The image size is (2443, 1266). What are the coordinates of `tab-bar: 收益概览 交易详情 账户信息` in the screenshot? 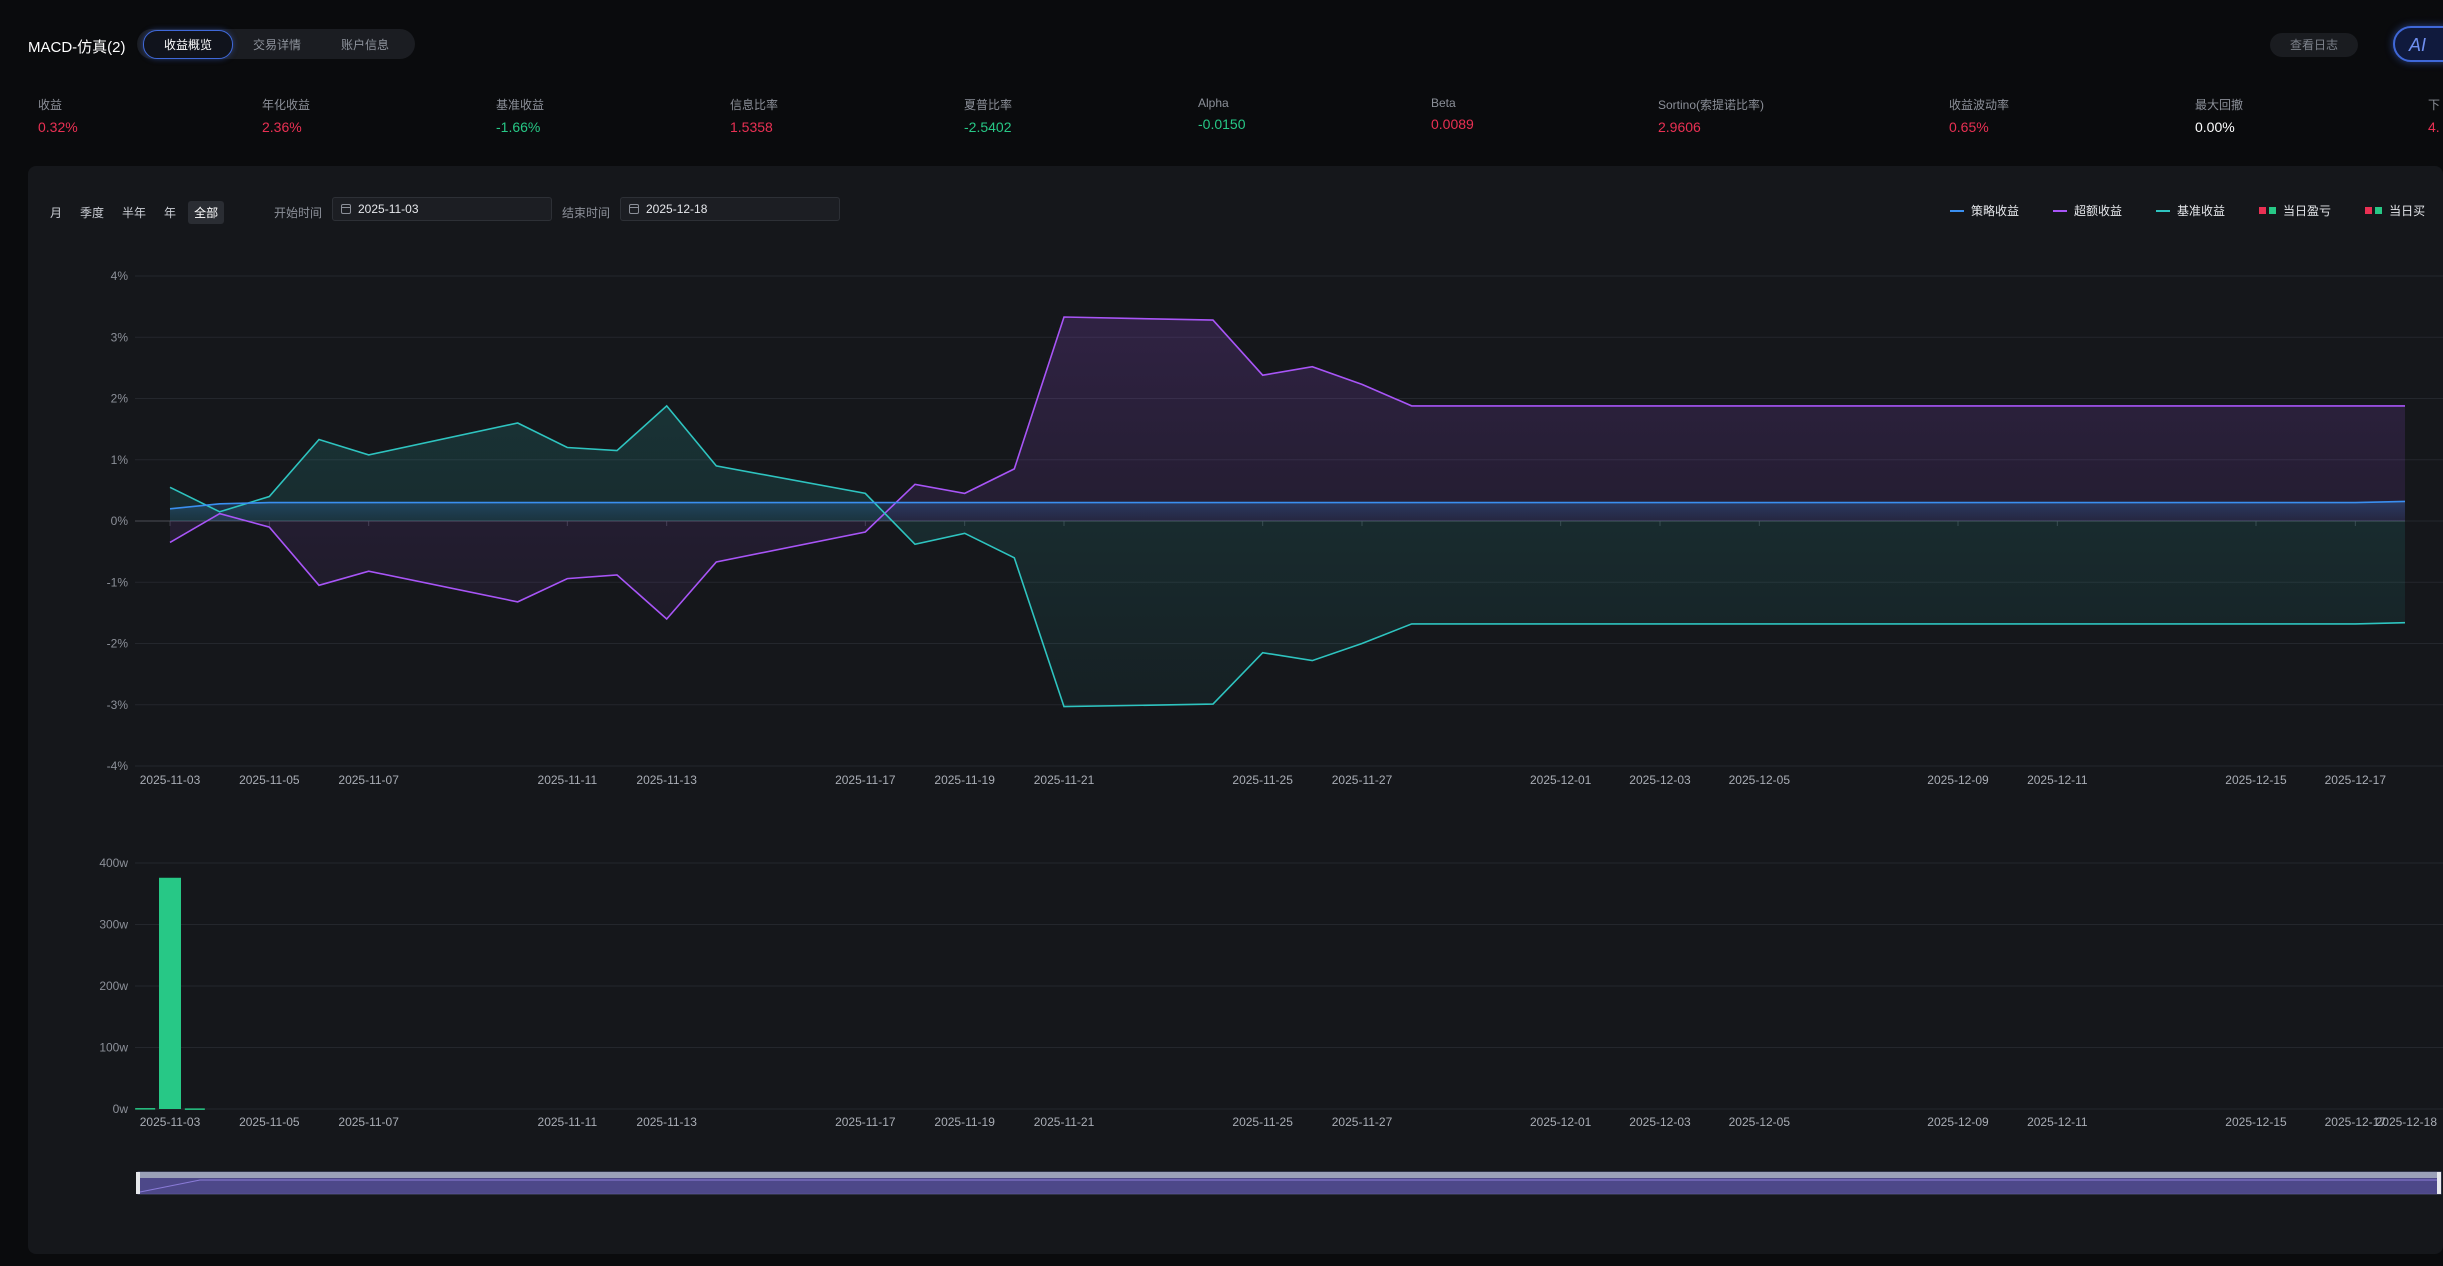 It's located at (276, 44).